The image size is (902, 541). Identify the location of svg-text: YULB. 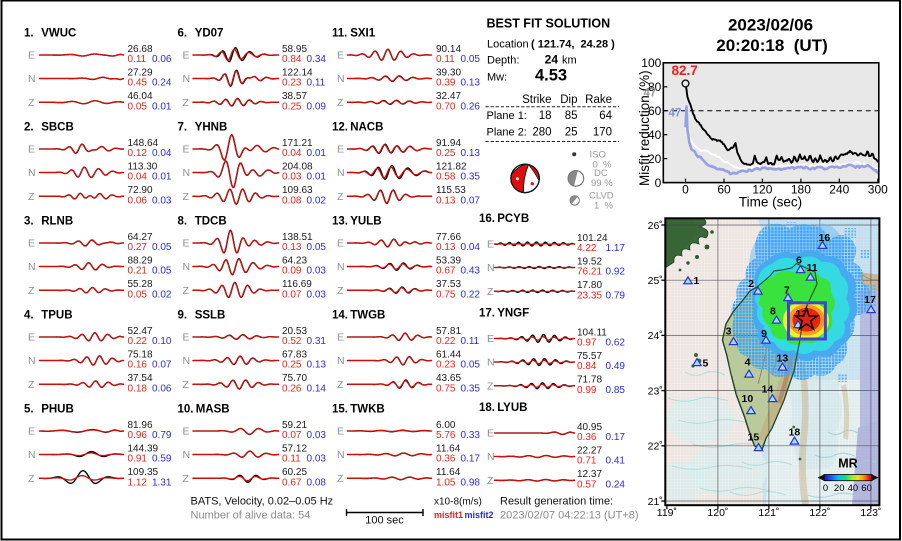
(365, 222).